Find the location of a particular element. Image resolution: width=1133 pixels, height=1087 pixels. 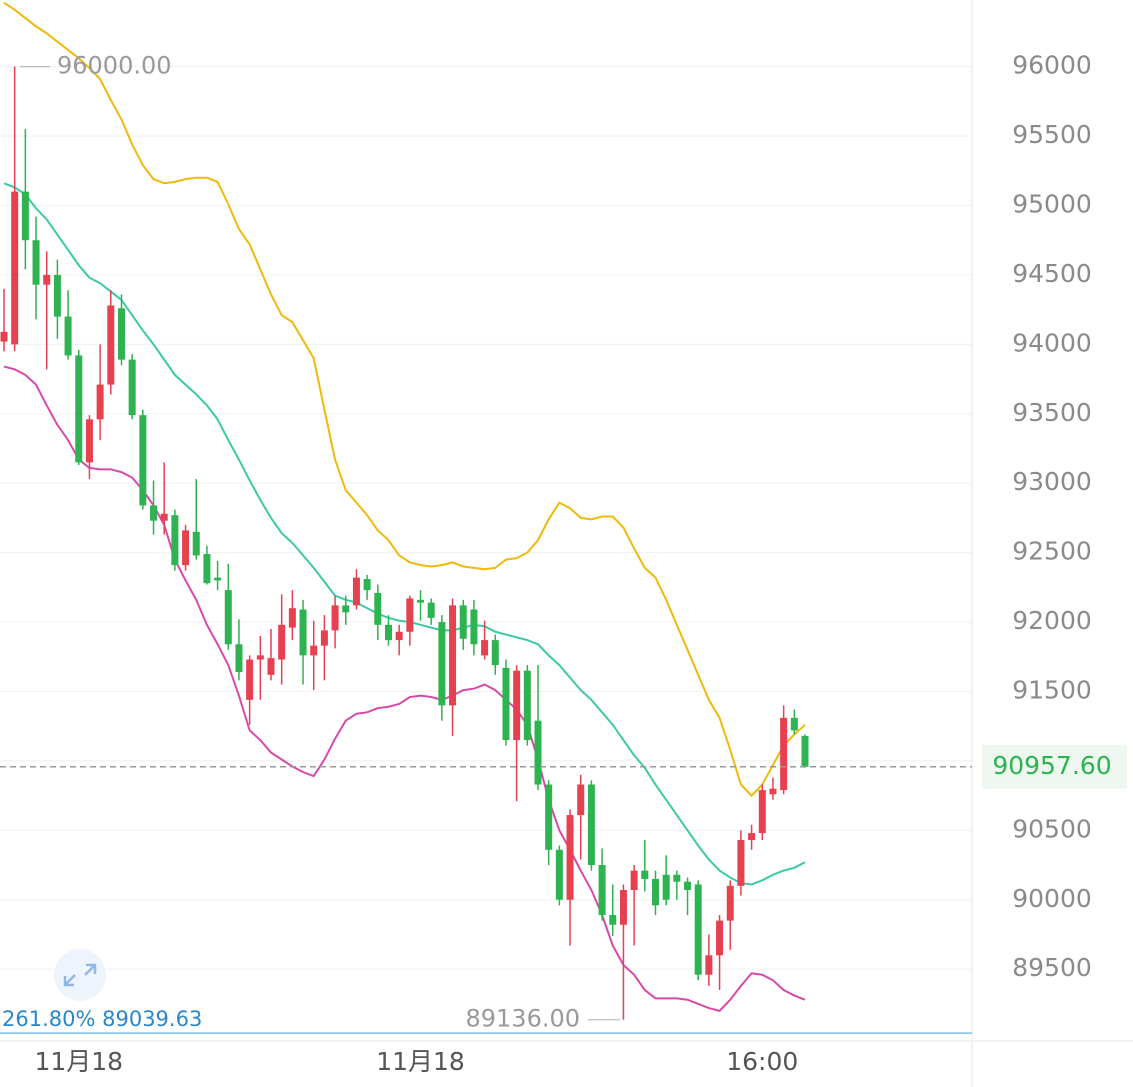

y-tick-label: 94000 is located at coordinates (1052, 342).